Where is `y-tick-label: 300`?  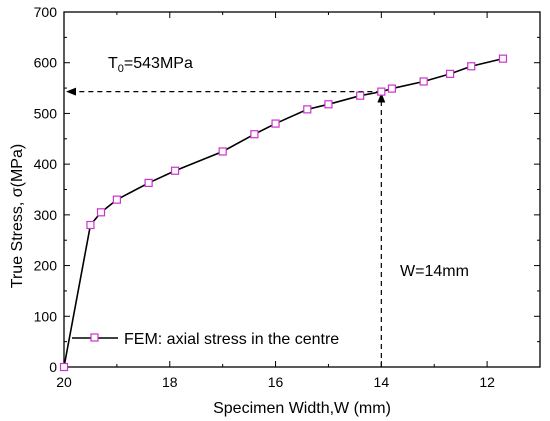
y-tick-label: 300 is located at coordinates (46, 215).